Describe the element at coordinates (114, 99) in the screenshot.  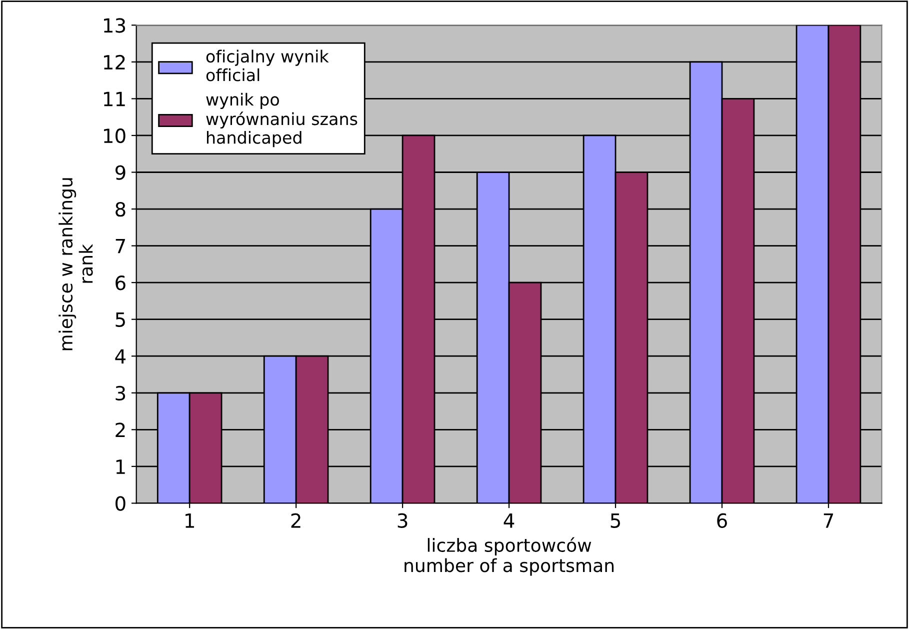
I see `y-tick-label: 11` at that location.